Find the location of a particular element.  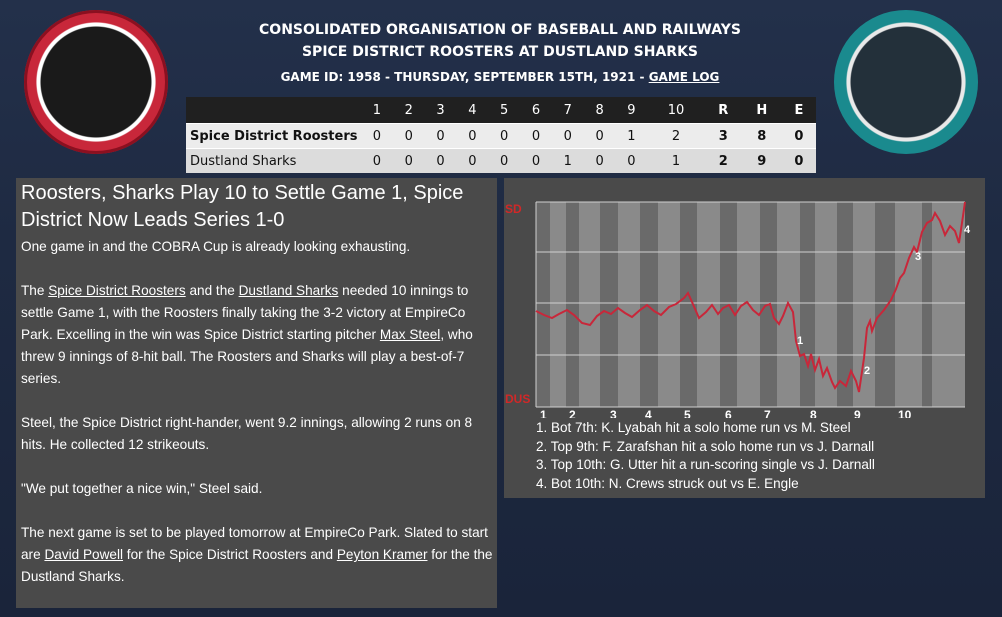

inning-tick-label: 1 is located at coordinates (543, 413).